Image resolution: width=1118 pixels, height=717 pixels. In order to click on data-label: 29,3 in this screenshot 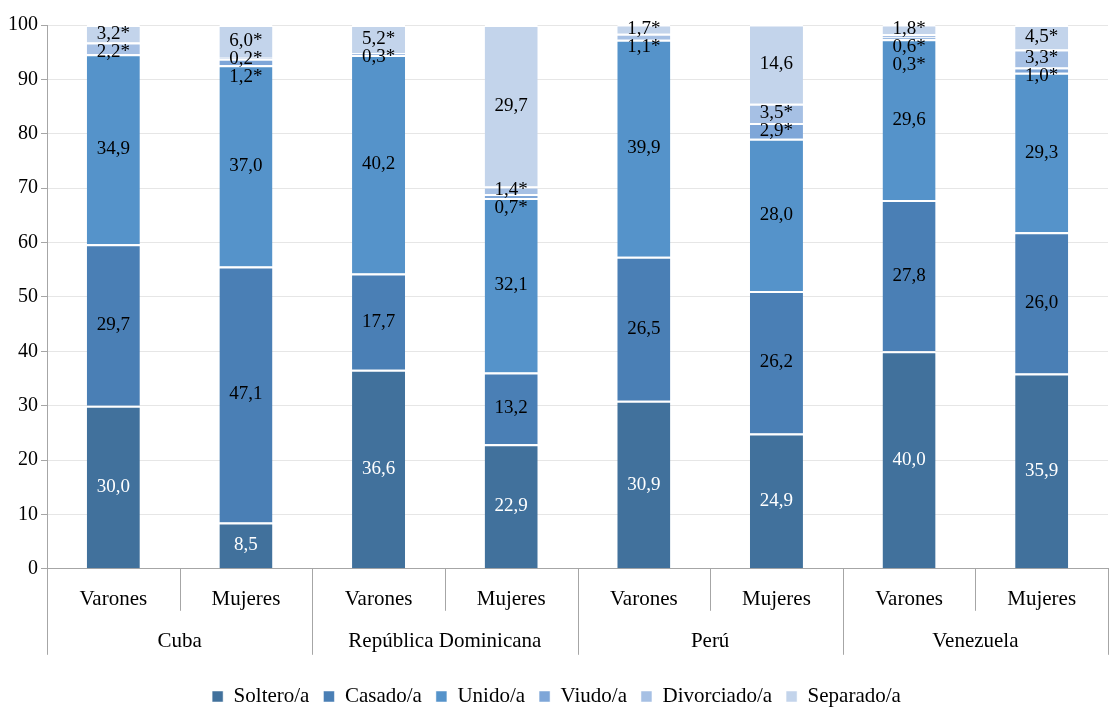, I will do `click(1042, 151)`.